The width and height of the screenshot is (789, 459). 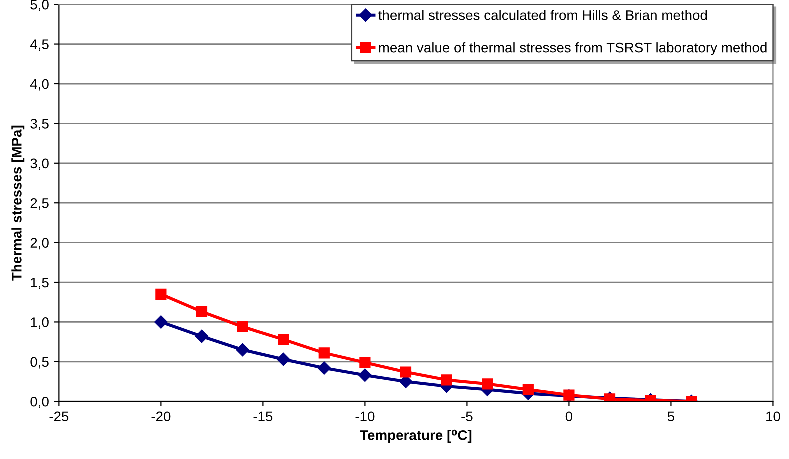 I want to click on y-axis-title: Thermal stresses [MPa], so click(x=18, y=203).